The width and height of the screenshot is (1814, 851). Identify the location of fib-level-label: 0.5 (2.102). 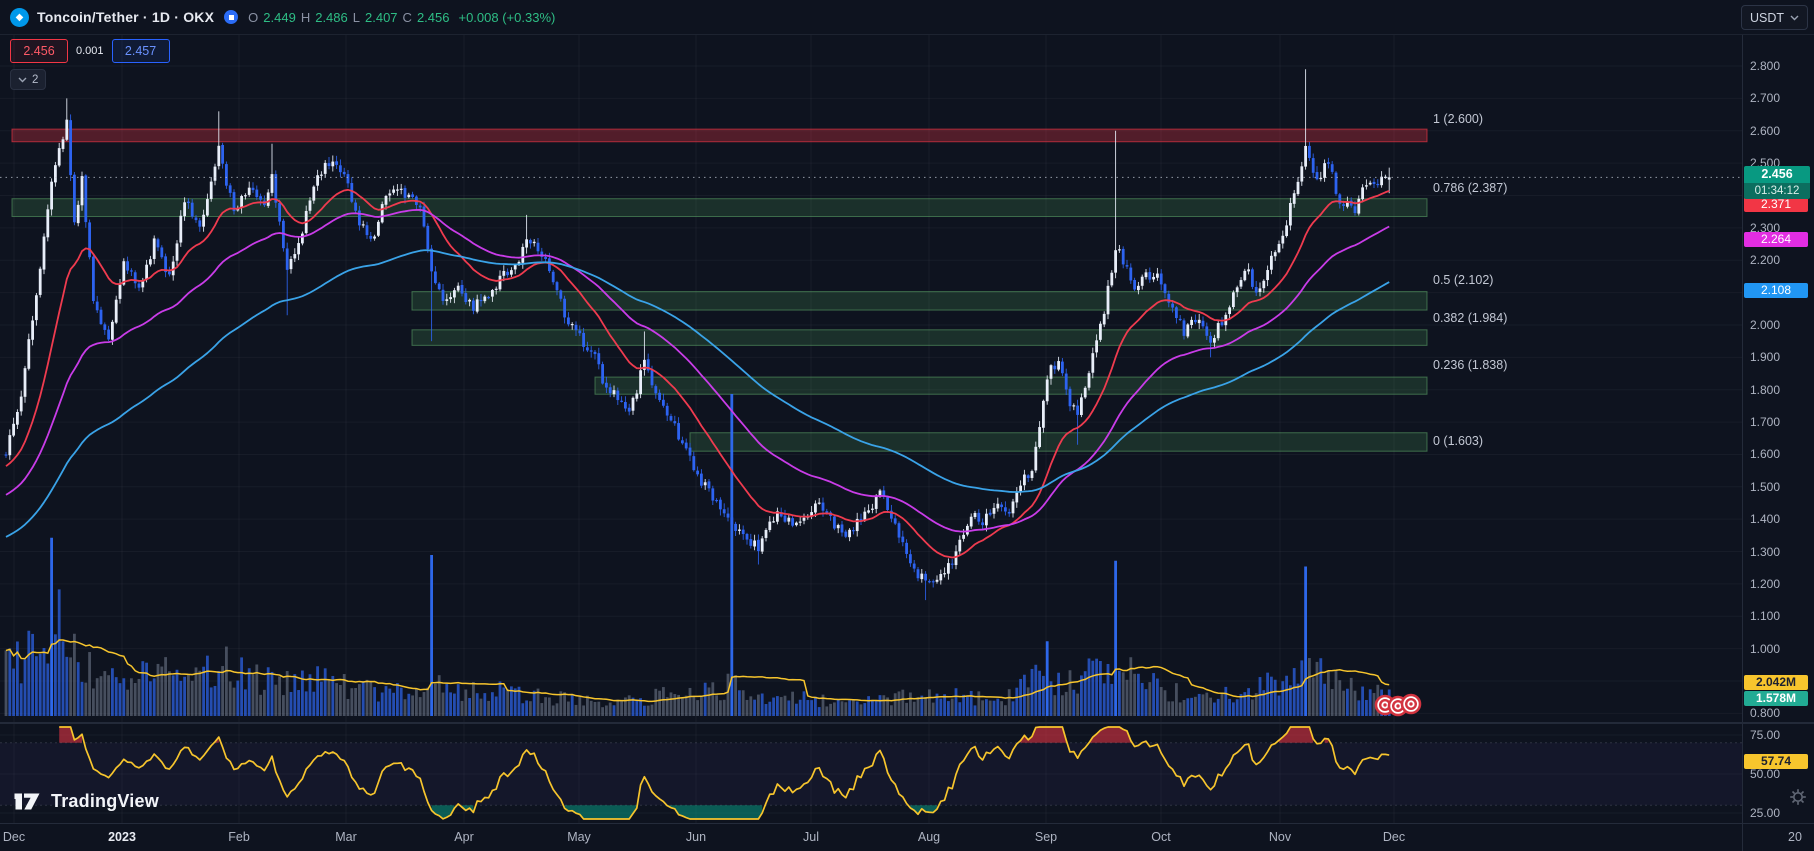
(1463, 279).